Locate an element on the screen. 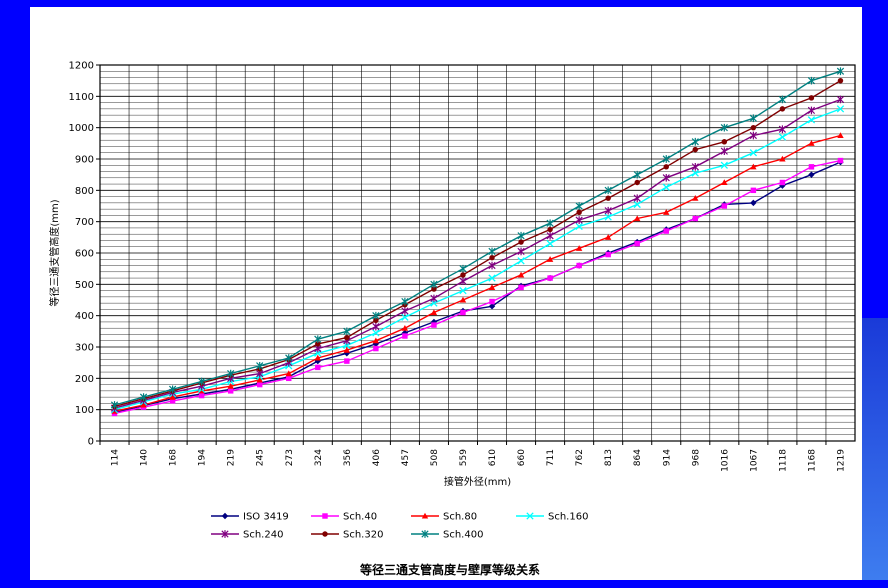 Image resolution: width=888 pixels, height=588 pixels. x-tick-label: 660 is located at coordinates (522, 457).